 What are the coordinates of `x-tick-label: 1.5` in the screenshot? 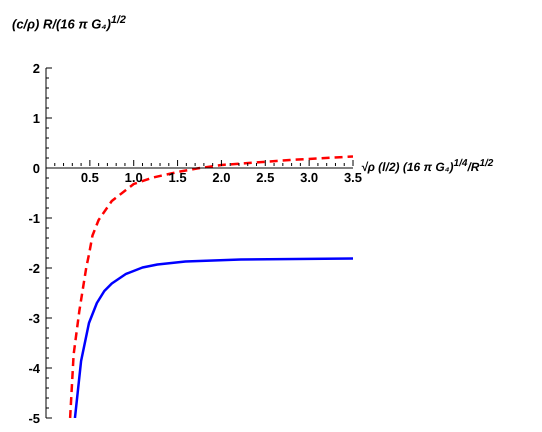 It's located at (177, 177).